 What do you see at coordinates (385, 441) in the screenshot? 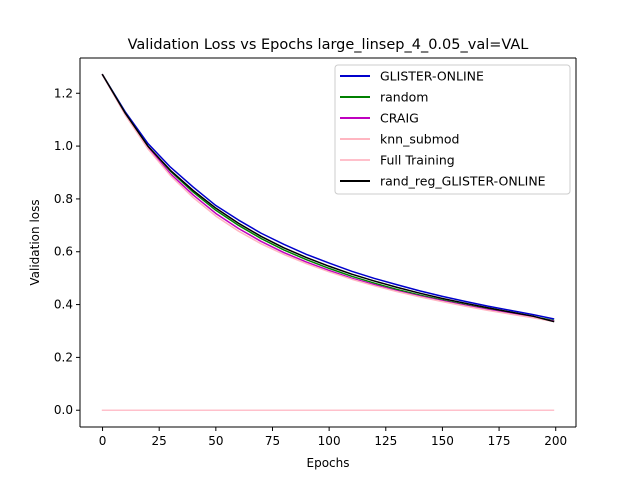
I see `x-tick-label: 125` at bounding box center [385, 441].